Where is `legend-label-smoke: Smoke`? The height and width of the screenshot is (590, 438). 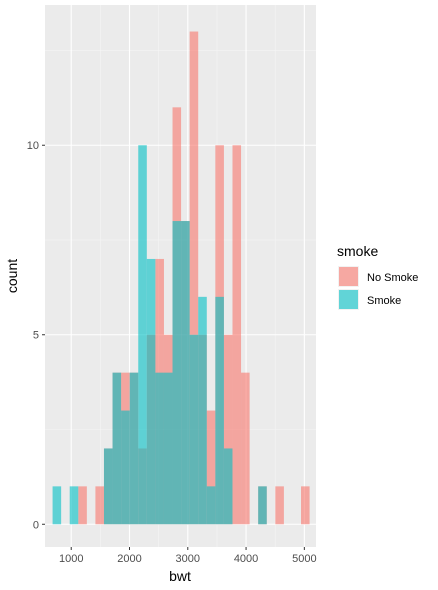 legend-label-smoke: Smoke is located at coordinates (384, 301).